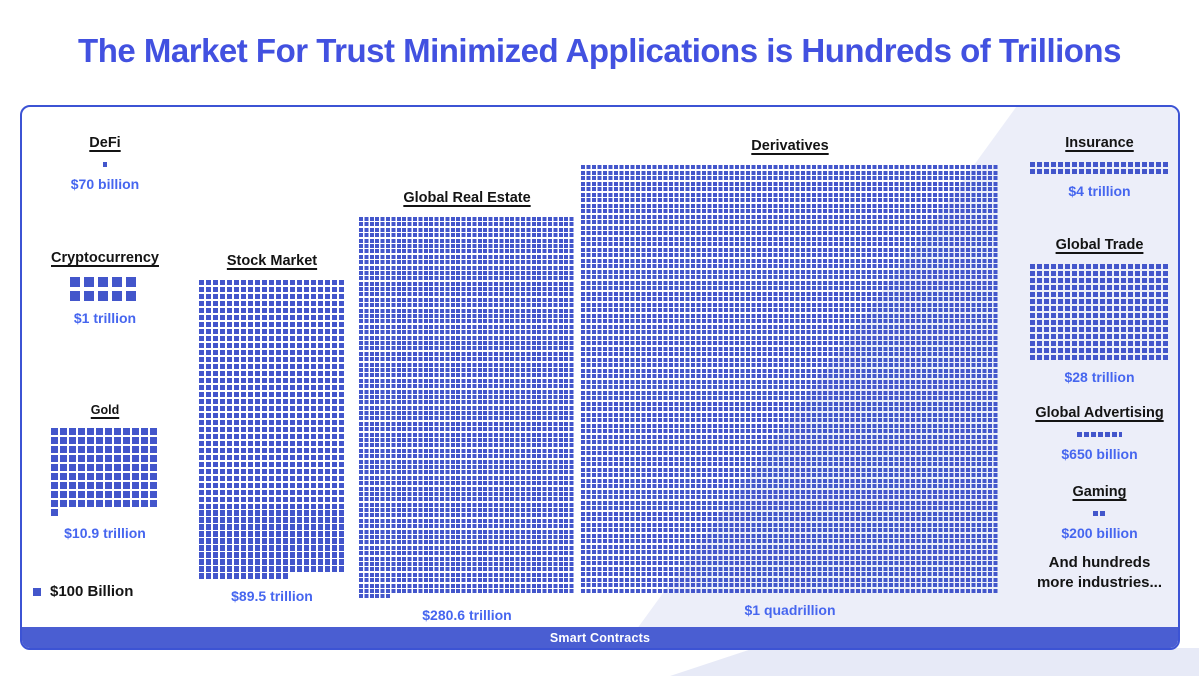 This screenshot has height=676, width=1199. I want to click on legend-label: $100 Billion, so click(92, 591).